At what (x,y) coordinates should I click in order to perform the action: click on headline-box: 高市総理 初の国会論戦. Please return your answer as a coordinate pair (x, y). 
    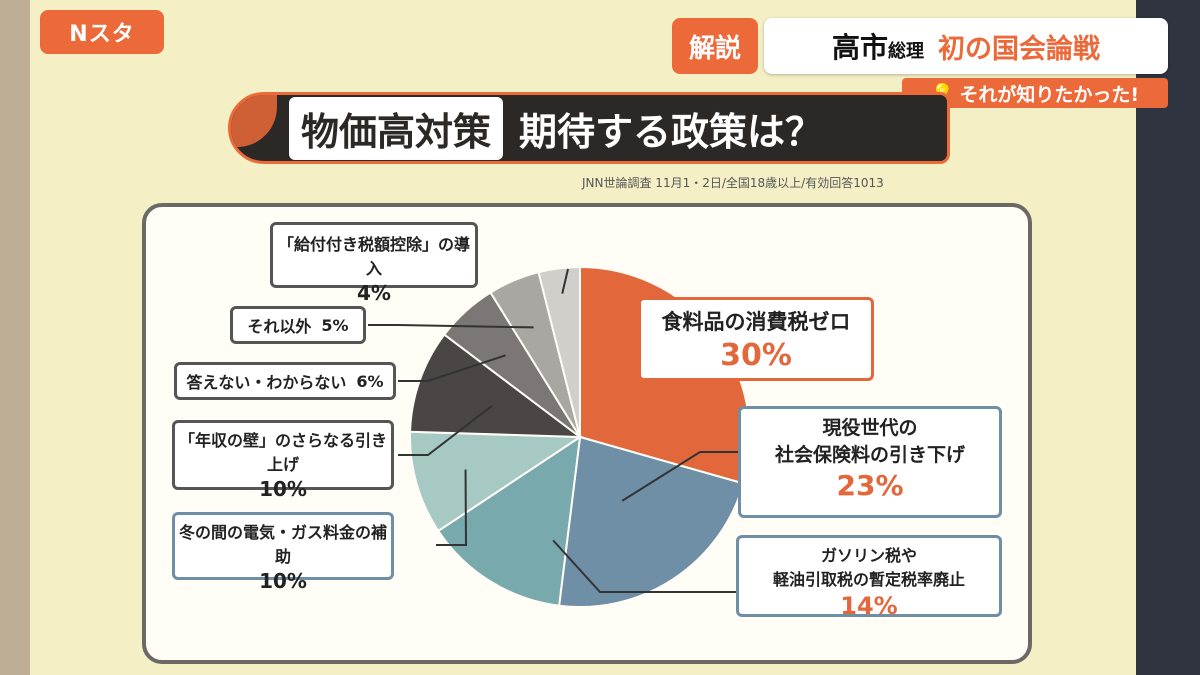
    Looking at the image, I should click on (966, 46).